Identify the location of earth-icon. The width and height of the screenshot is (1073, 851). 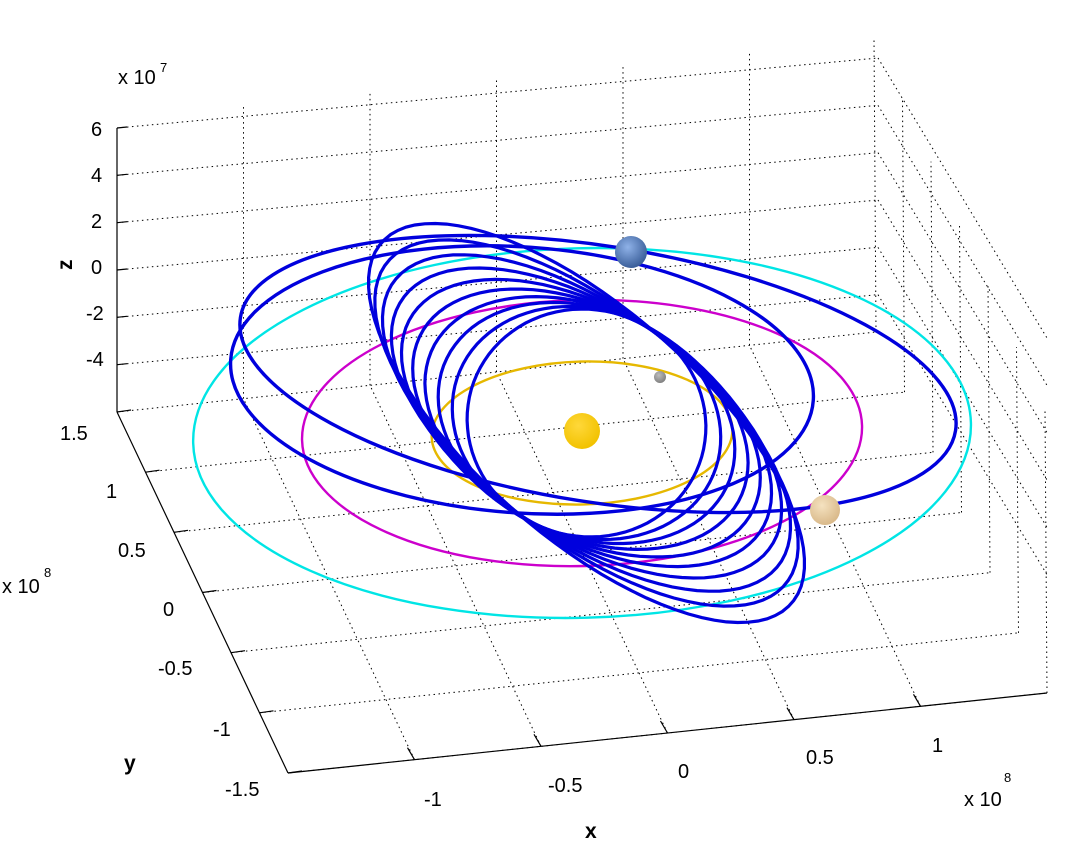
(631, 252).